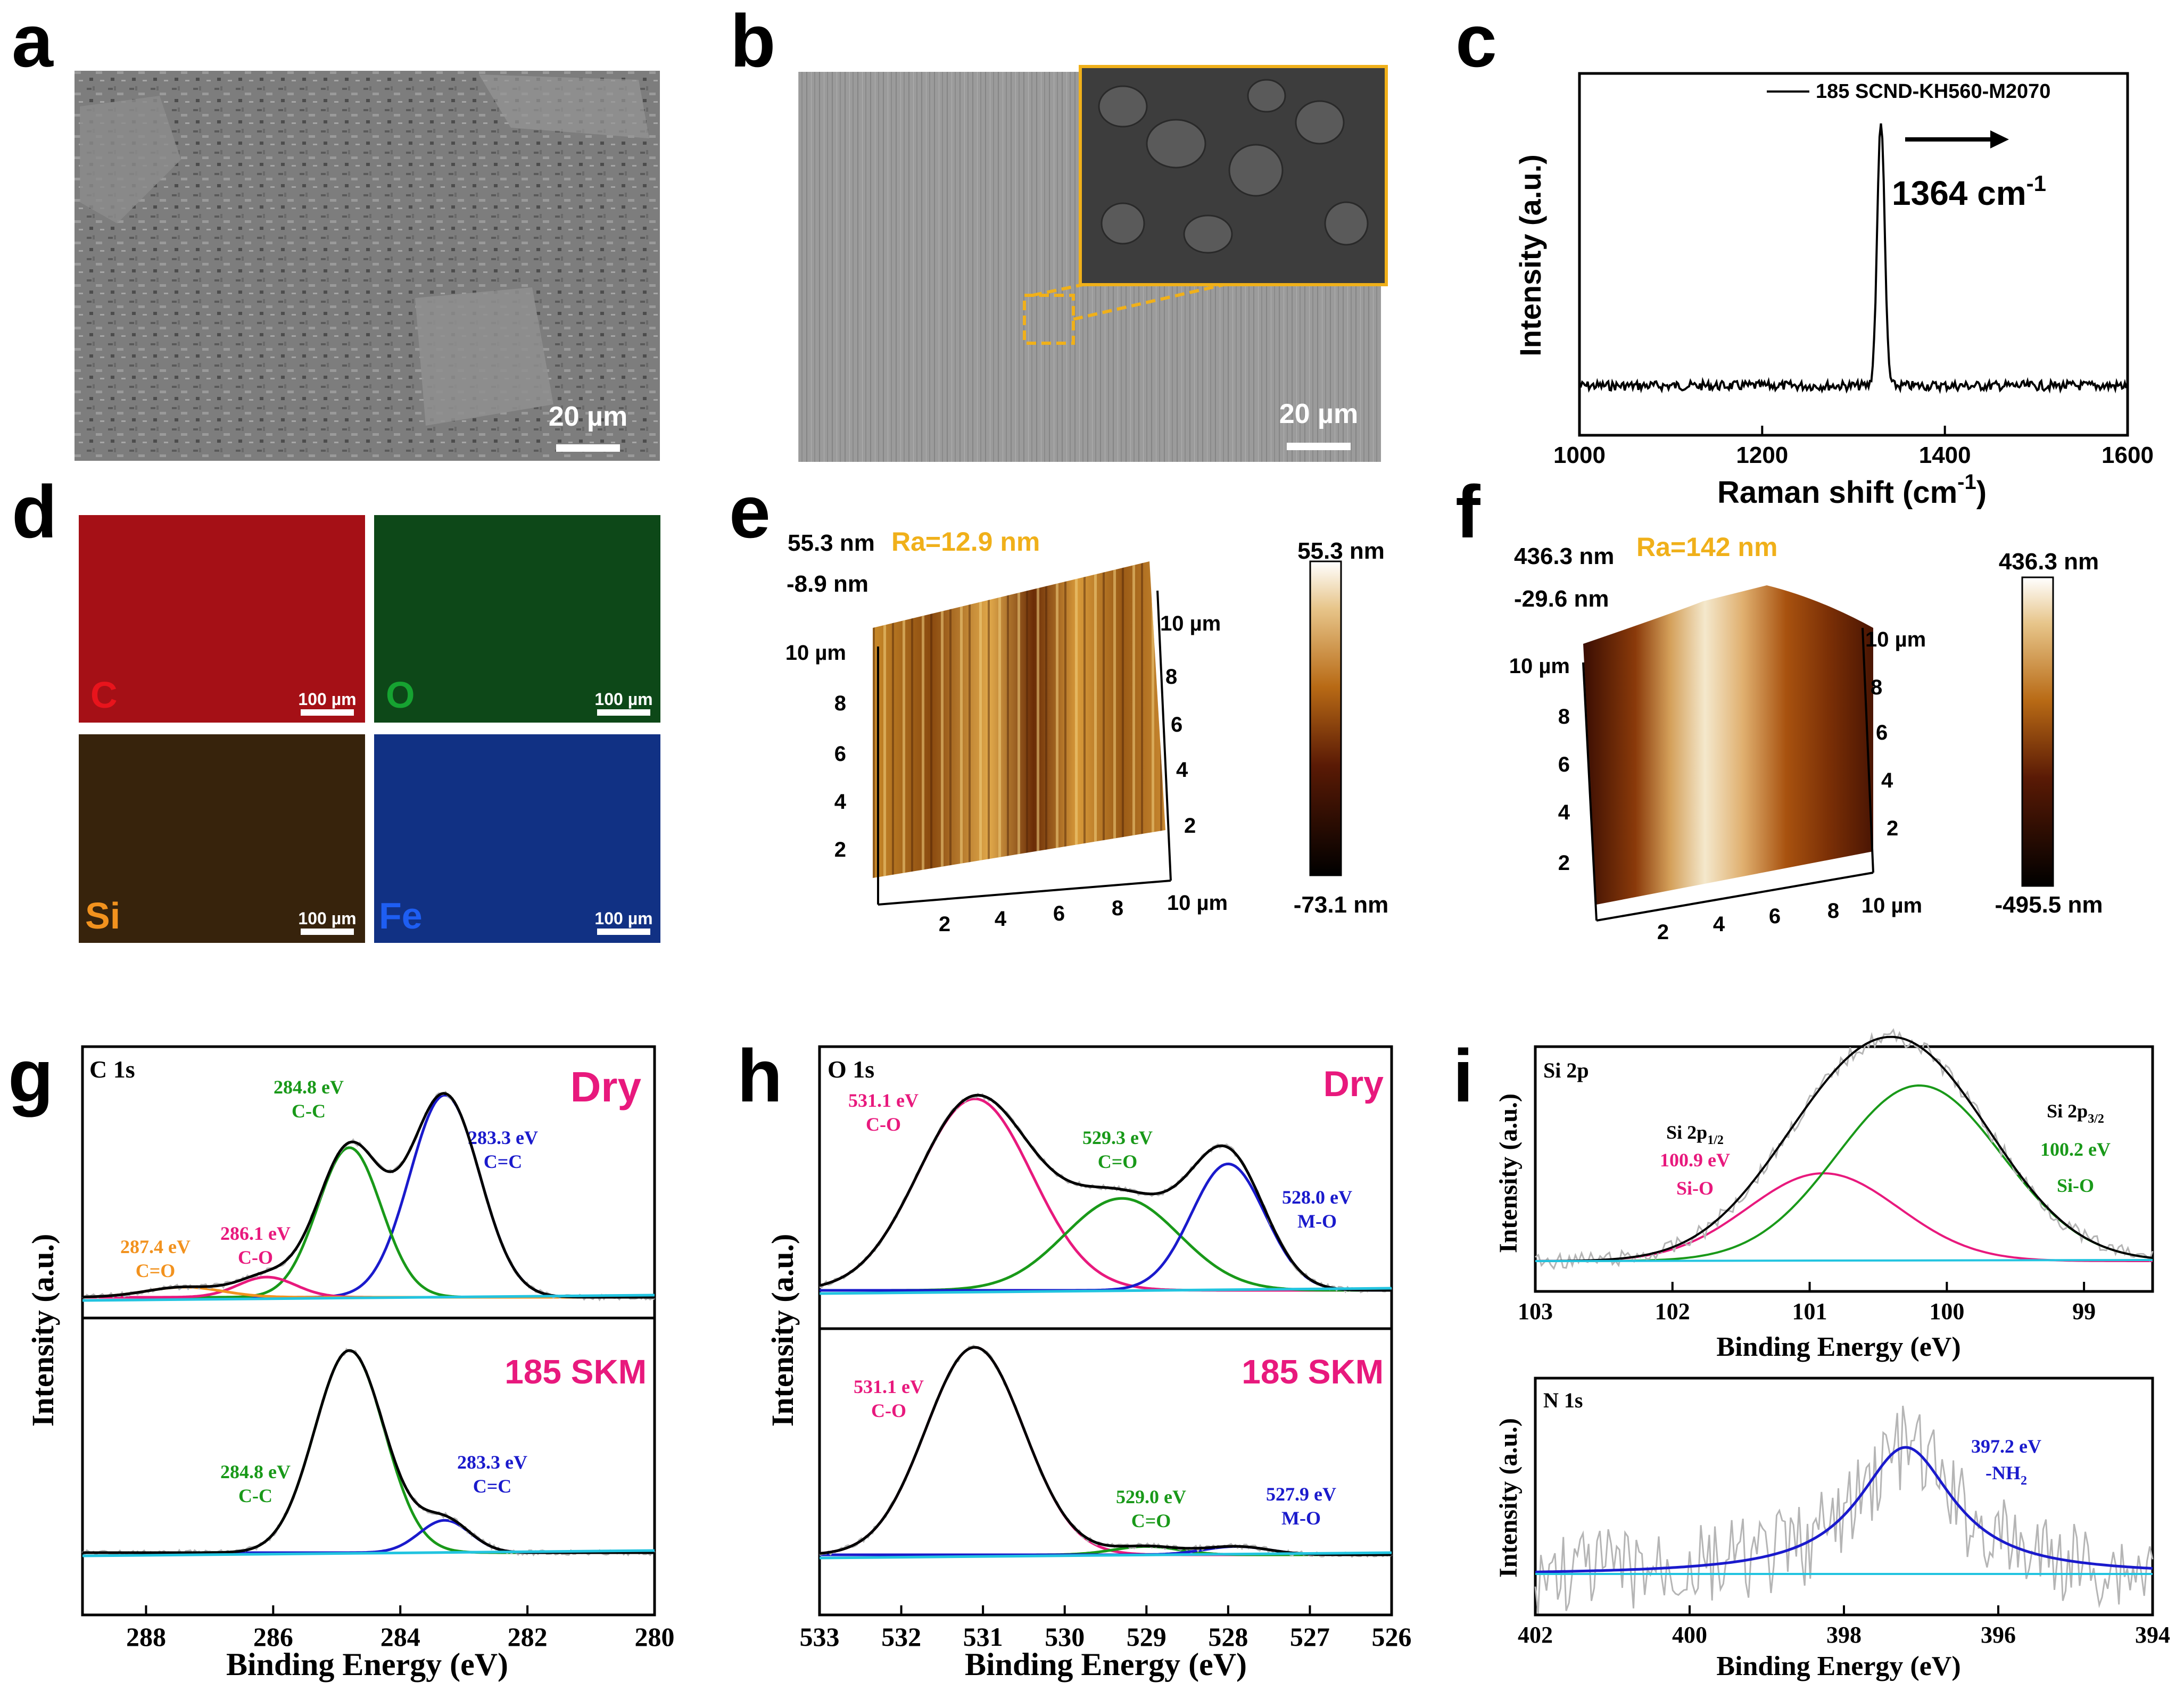 Image resolution: width=2184 pixels, height=1699 pixels. Describe the element at coordinates (1838, 1666) in the screenshot. I see `i-n-xlabel: Binding Energy (eV)` at that location.